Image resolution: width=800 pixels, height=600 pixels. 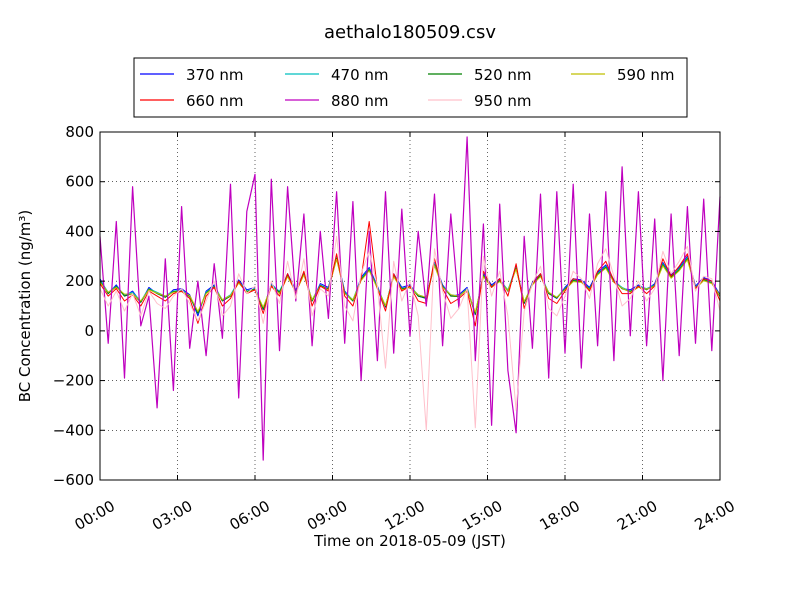 What do you see at coordinates (73, 480) in the screenshot?
I see `y-tick-label: −600` at bounding box center [73, 480].